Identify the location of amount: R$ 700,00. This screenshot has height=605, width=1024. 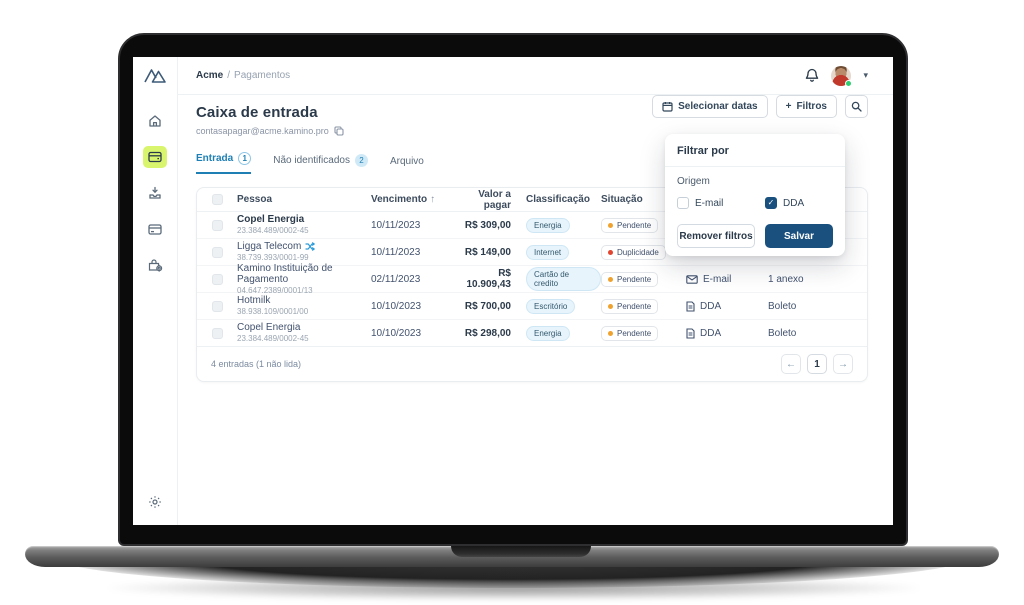
(487, 306).